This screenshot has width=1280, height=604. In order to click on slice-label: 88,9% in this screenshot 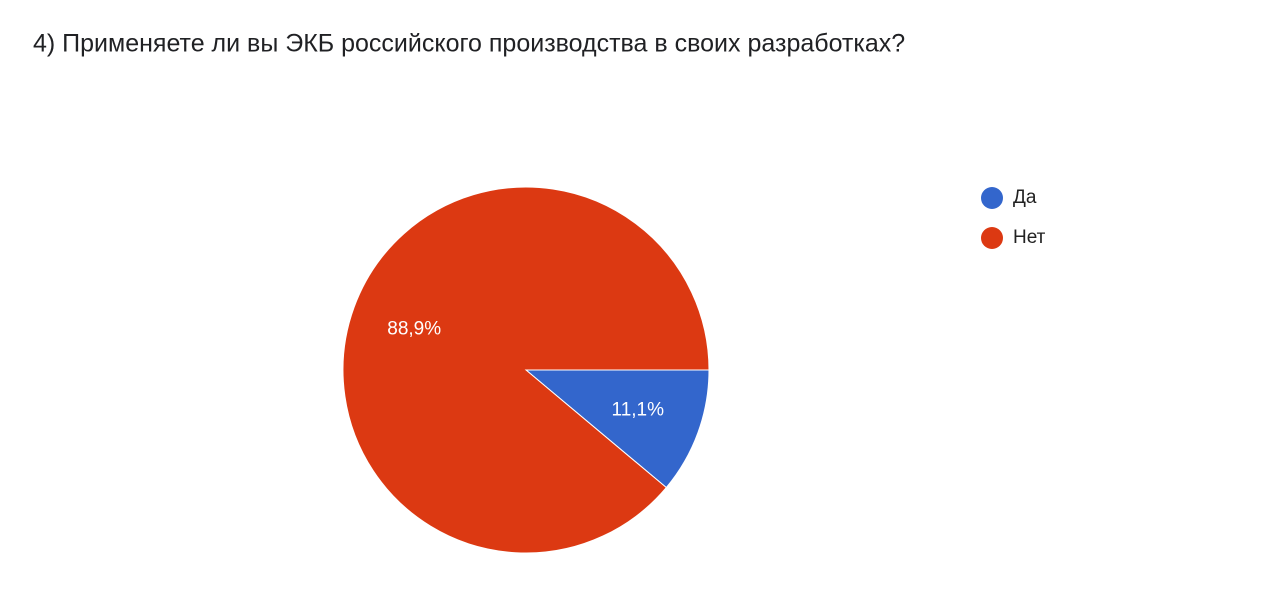, I will do `click(414, 328)`.